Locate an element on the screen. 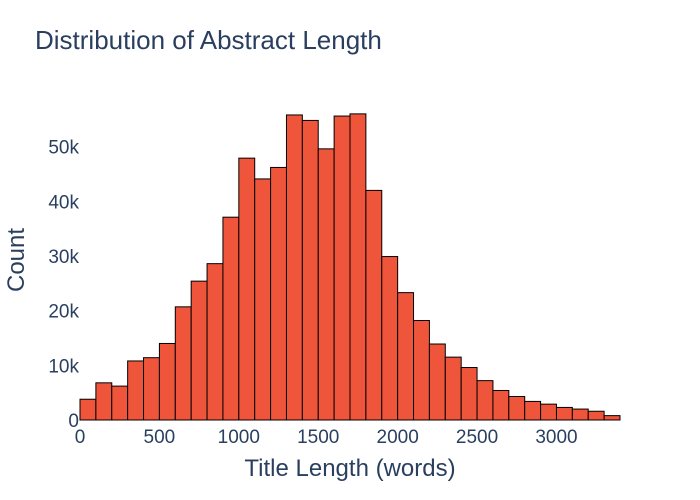  y-axis-ticks: 0 10k 20k 30k 40k 50k is located at coordinates (63, 285).